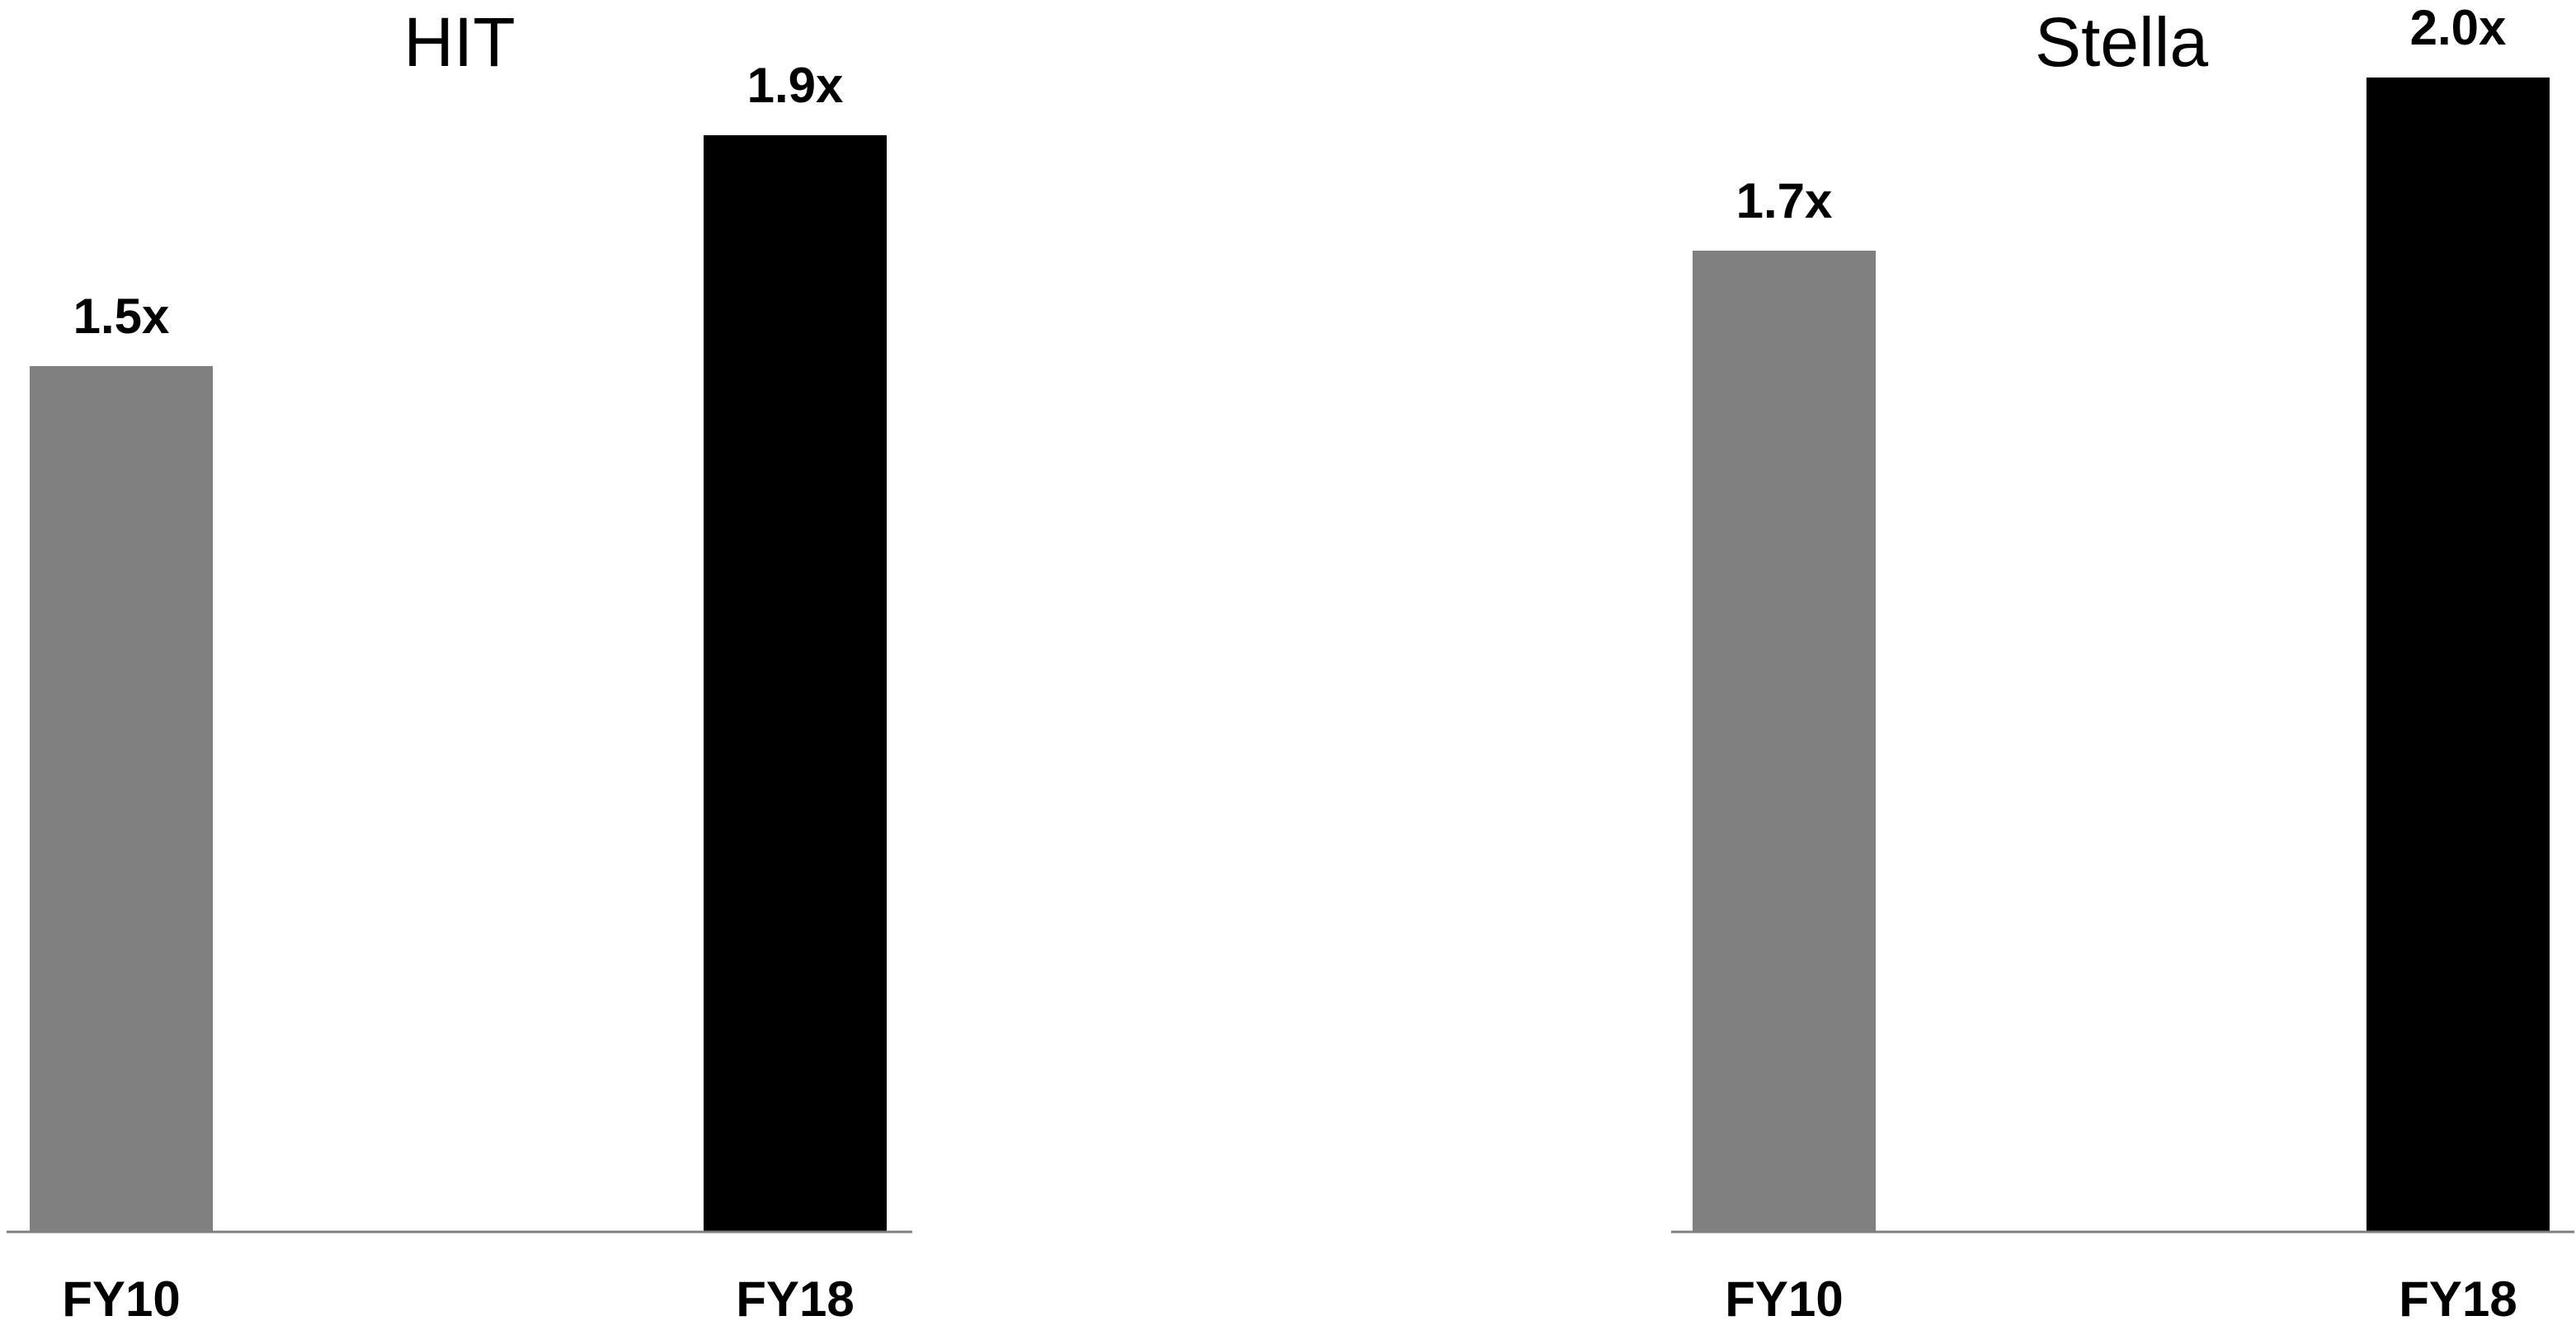 This screenshot has height=1330, width=2576. What do you see at coordinates (1784, 1299) in the screenshot?
I see `x-tick-label-stella-fy10: FY10` at bounding box center [1784, 1299].